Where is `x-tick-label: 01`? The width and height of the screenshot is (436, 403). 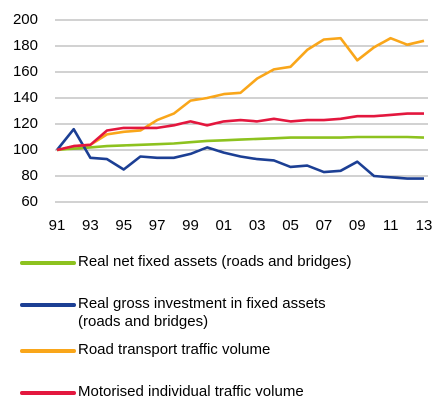
x-tick-label: 01 is located at coordinates (223, 225).